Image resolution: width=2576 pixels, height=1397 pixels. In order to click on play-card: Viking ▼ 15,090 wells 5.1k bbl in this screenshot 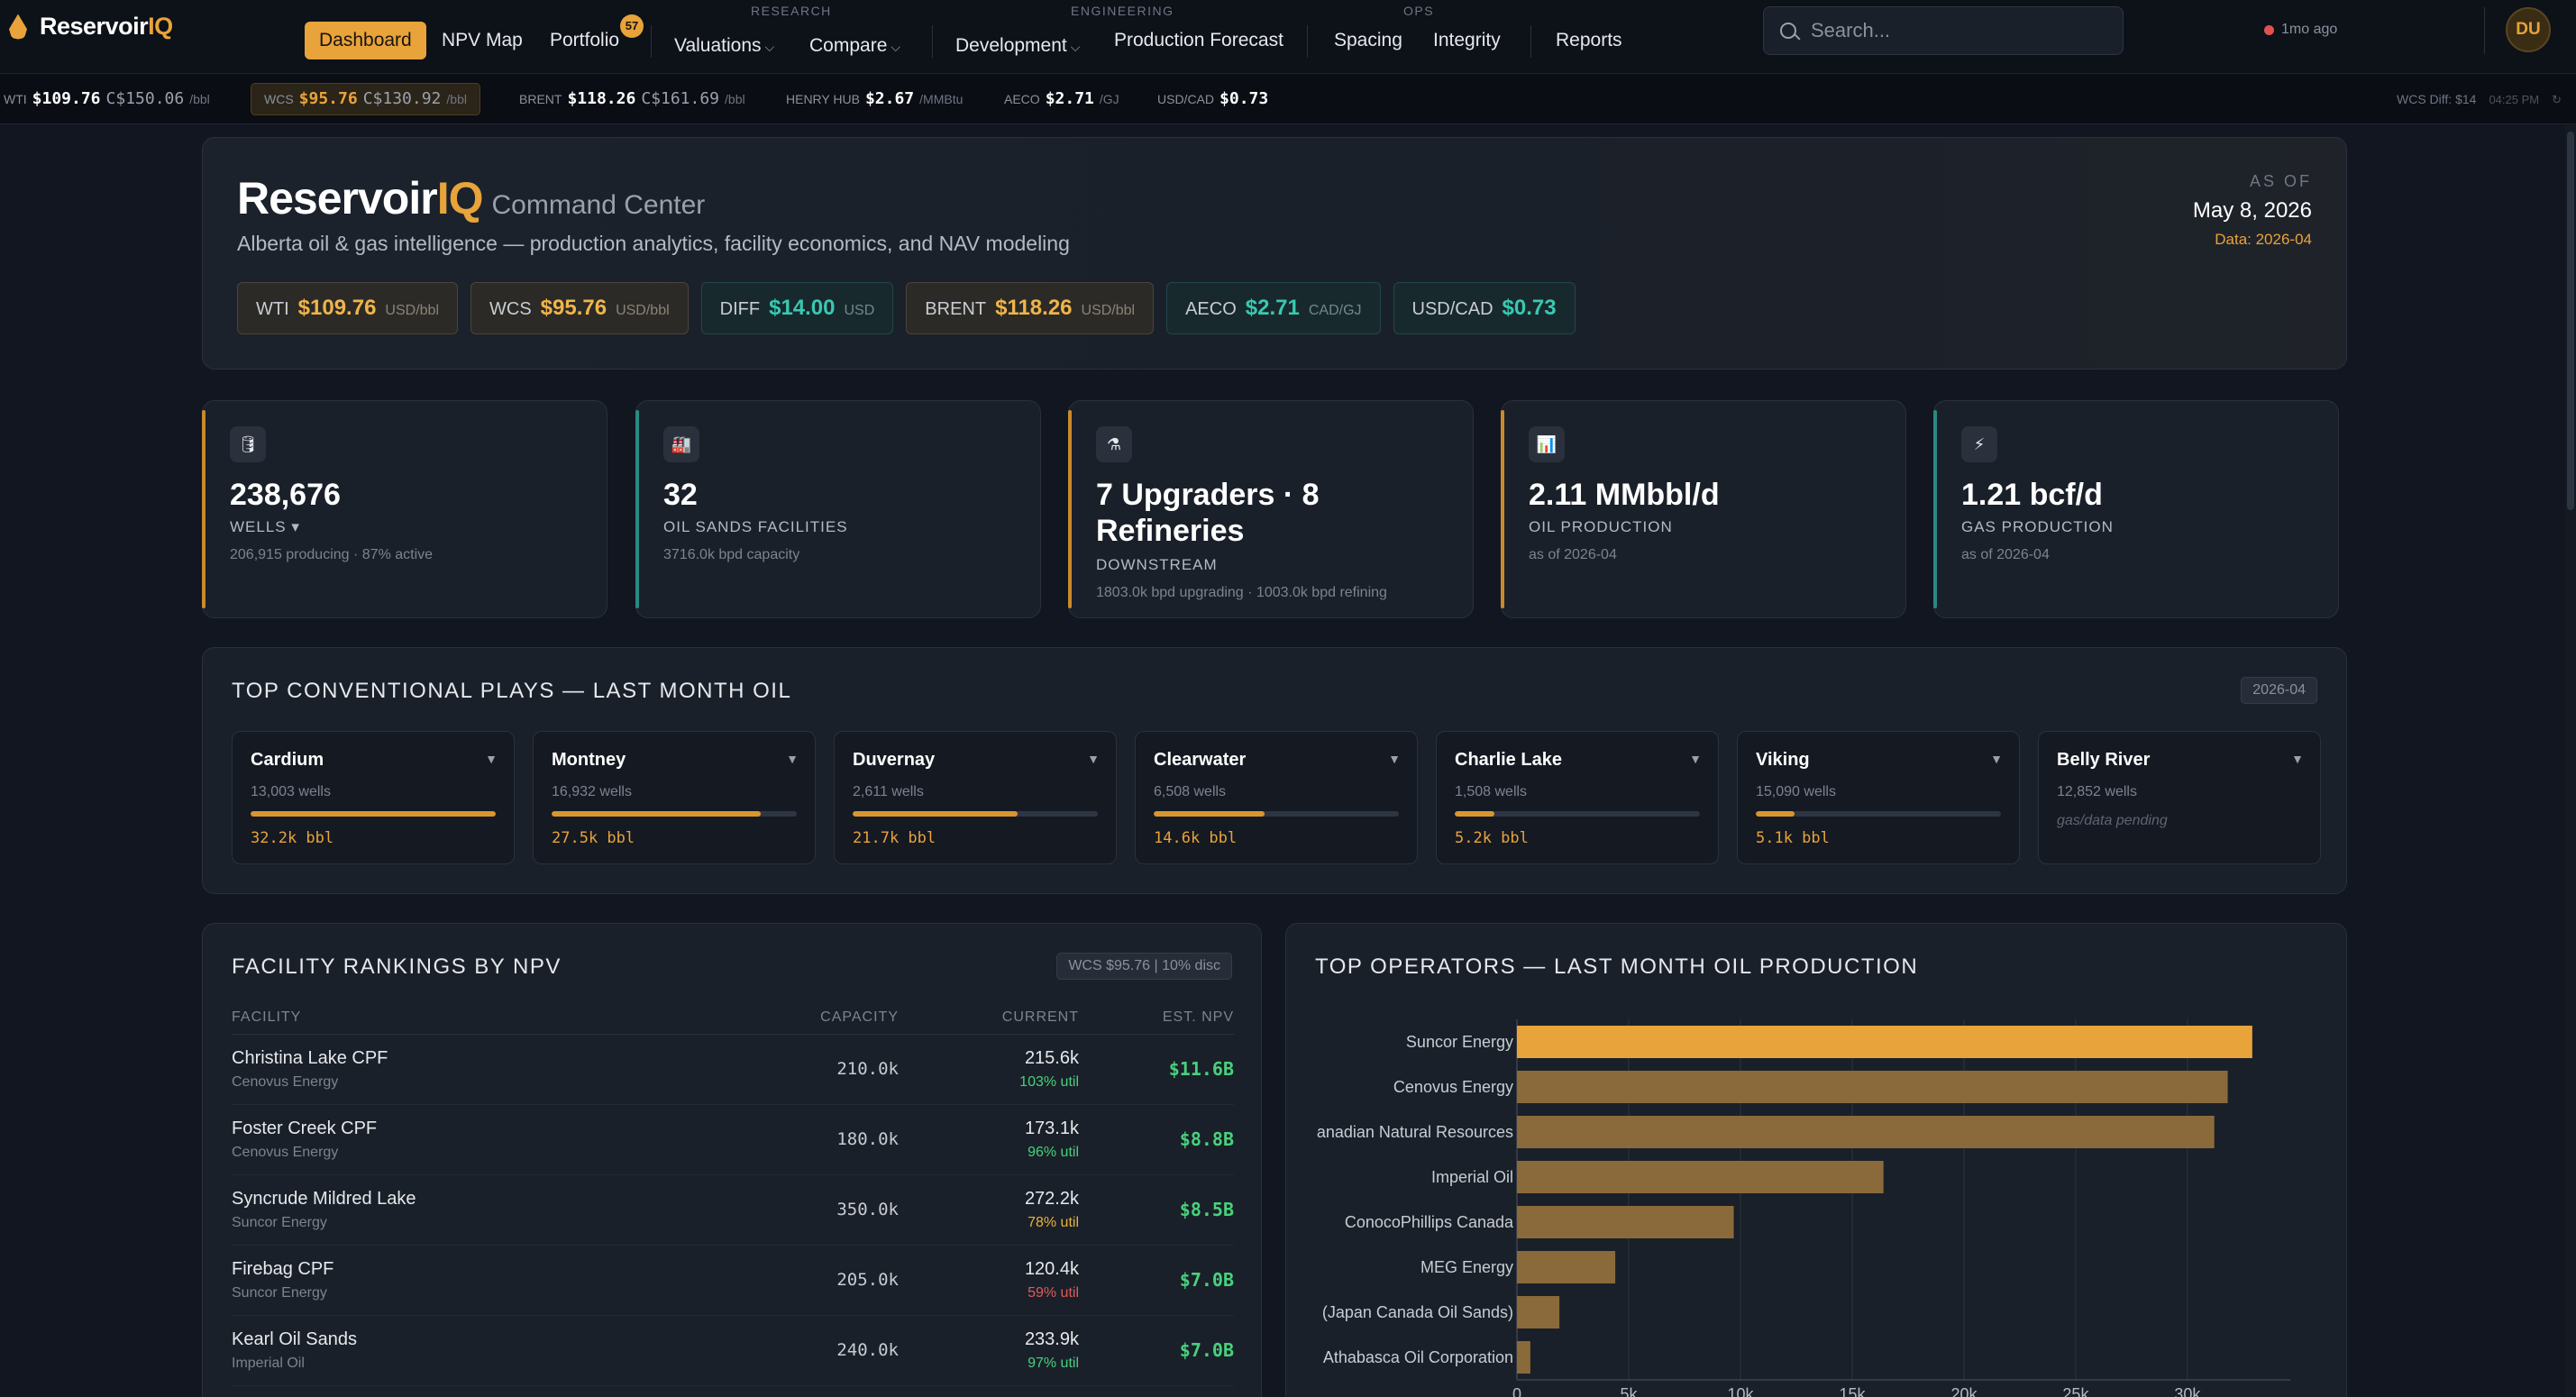, I will do `click(1879, 797)`.